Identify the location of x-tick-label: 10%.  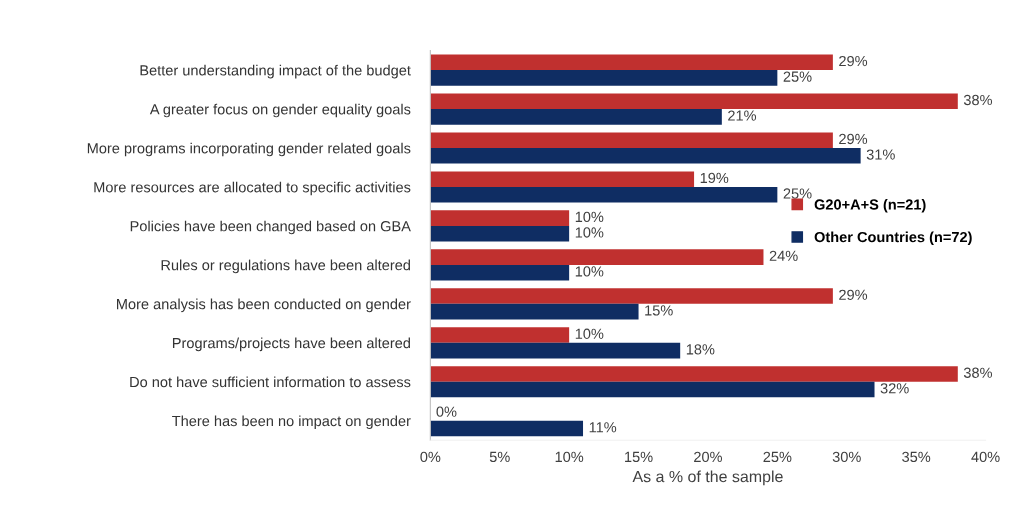
(569, 457).